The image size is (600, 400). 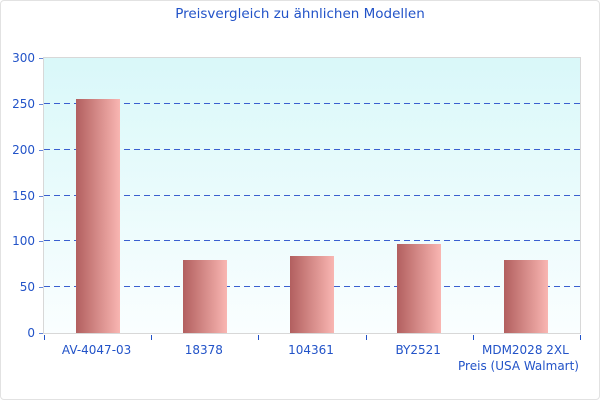 I want to click on x-axis-label: Preis (USA Walmart), so click(x=518, y=366).